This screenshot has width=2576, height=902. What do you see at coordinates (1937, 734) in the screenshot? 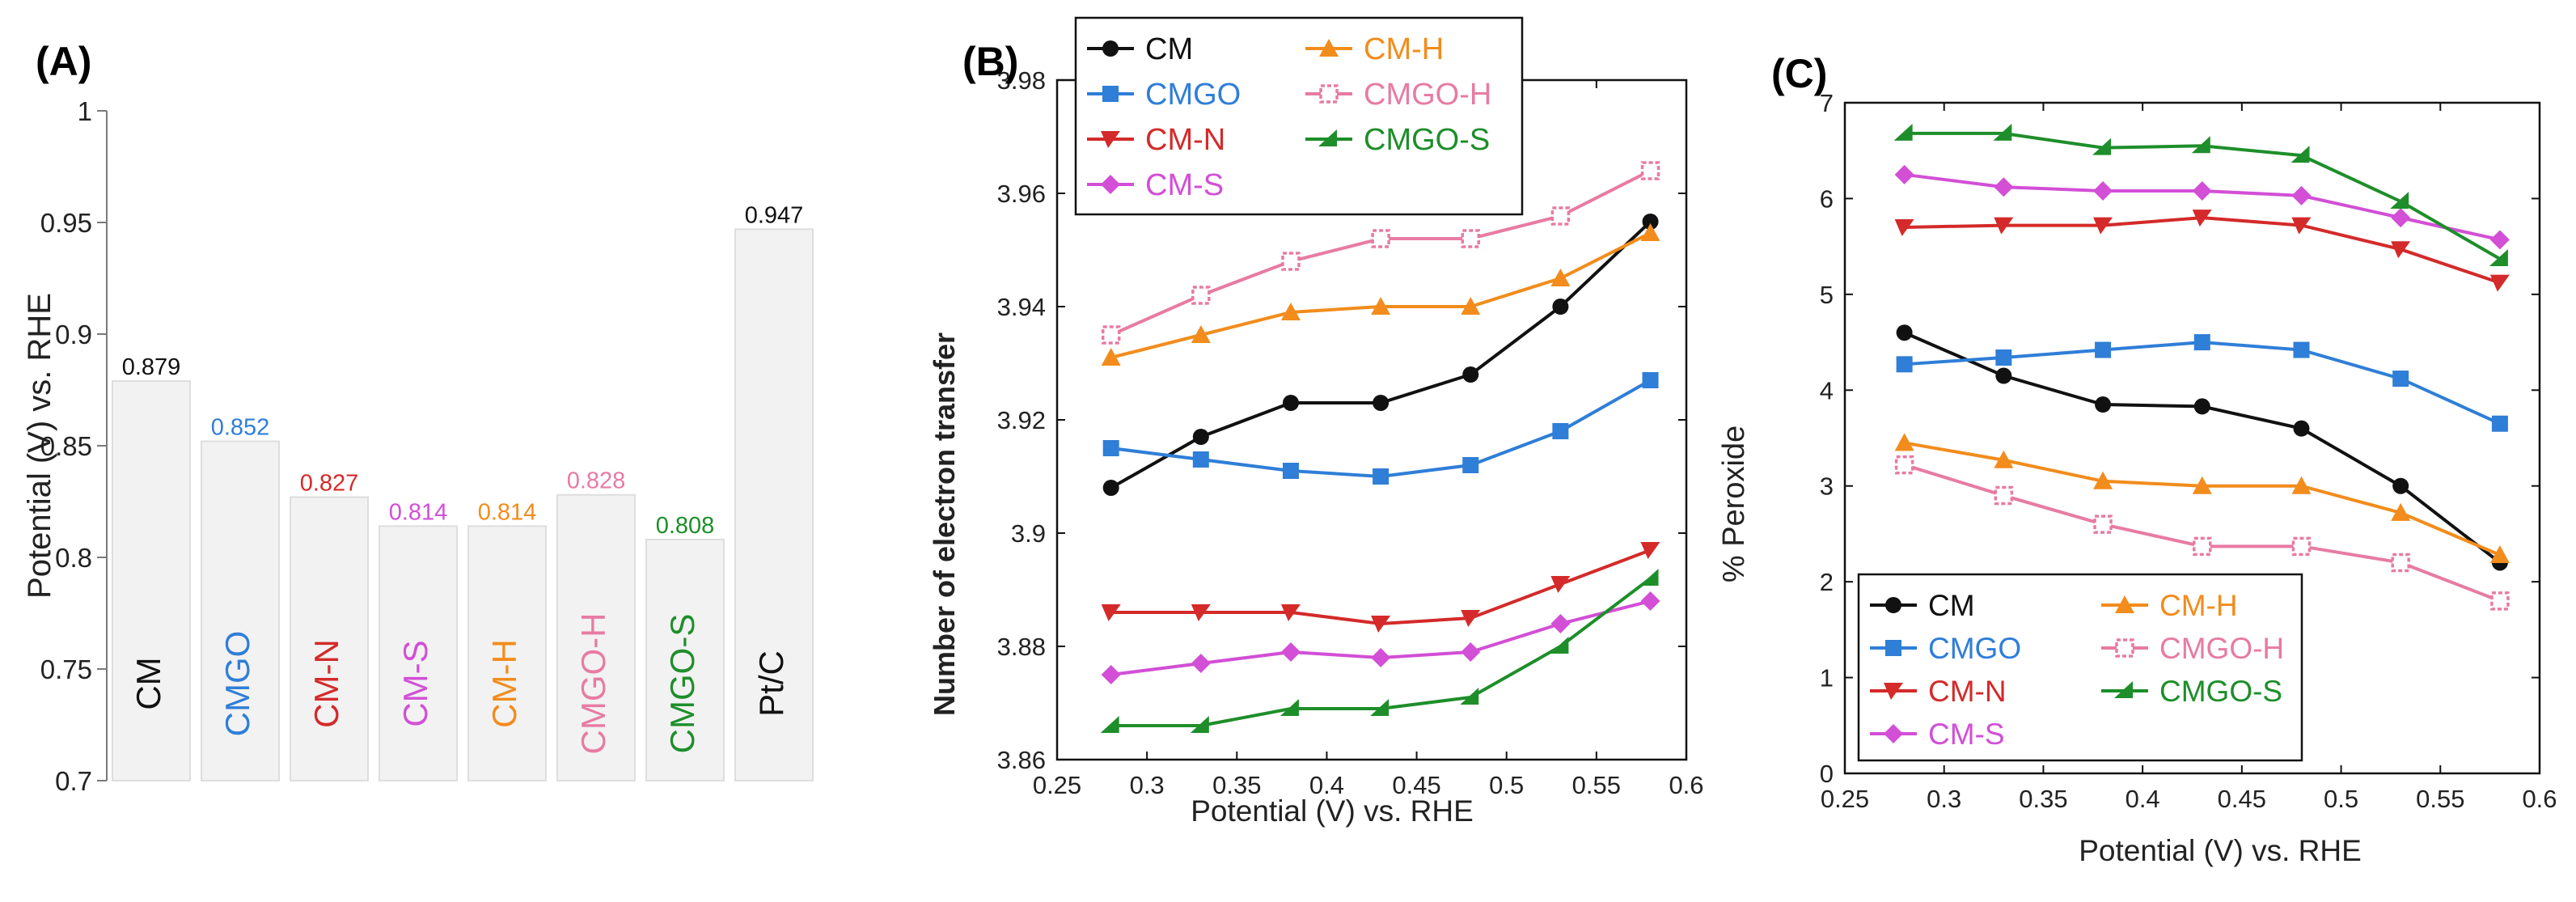
I see `c-legend-entry-cm-s: CM-S` at bounding box center [1937, 734].